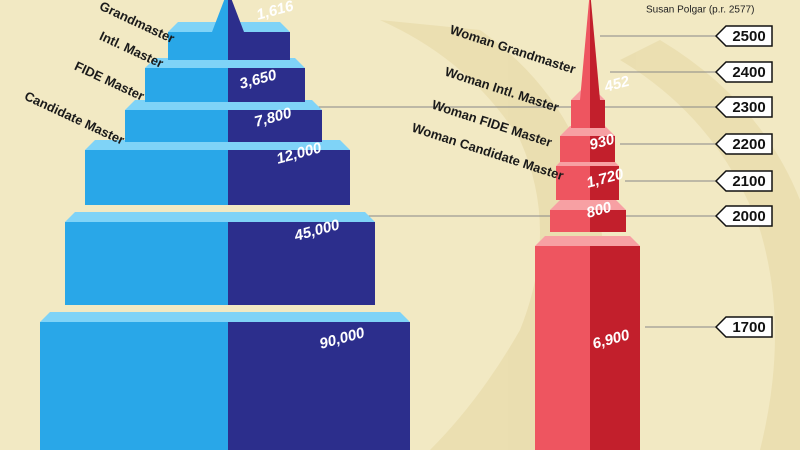 The height and width of the screenshot is (450, 800). I want to click on tier-count: 452, so click(617, 84).